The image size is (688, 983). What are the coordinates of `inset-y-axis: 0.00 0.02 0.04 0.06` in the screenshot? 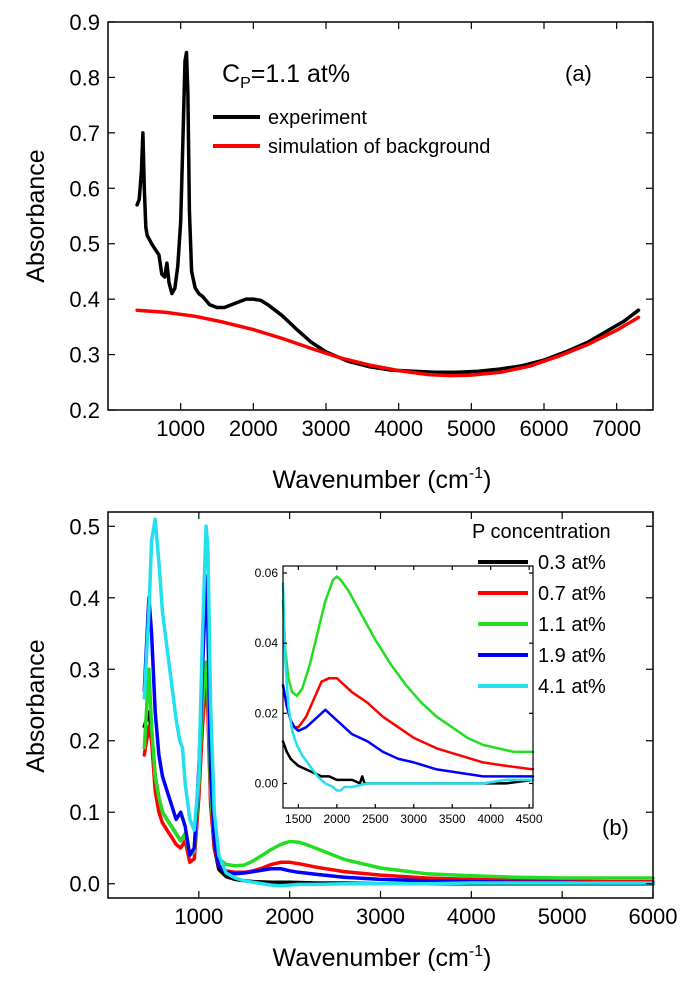 It's located at (394, 678).